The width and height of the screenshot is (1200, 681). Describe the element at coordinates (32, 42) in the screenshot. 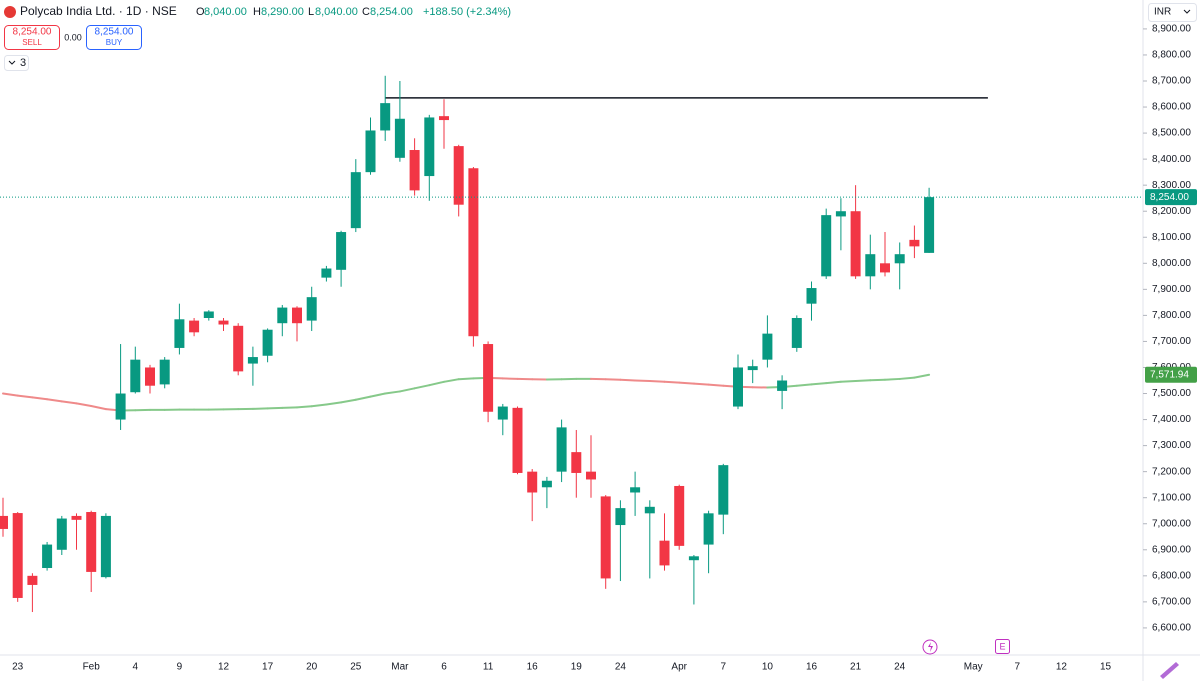

I see `sell-label: SELL` at that location.